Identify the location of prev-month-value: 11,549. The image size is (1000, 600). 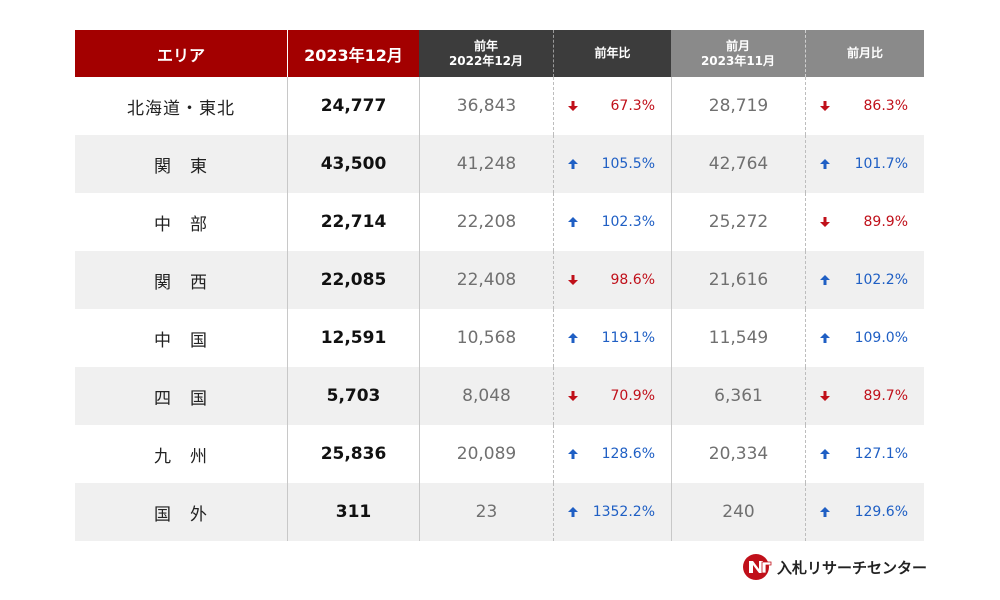
(738, 338).